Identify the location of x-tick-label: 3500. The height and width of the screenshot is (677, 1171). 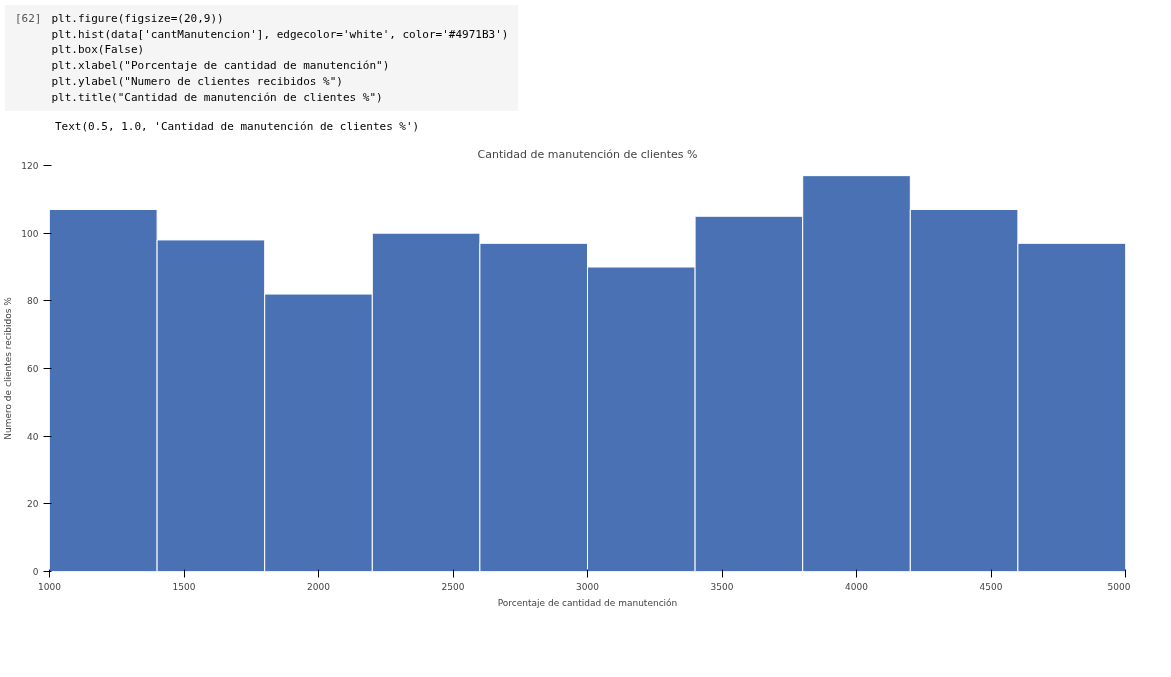
(722, 586).